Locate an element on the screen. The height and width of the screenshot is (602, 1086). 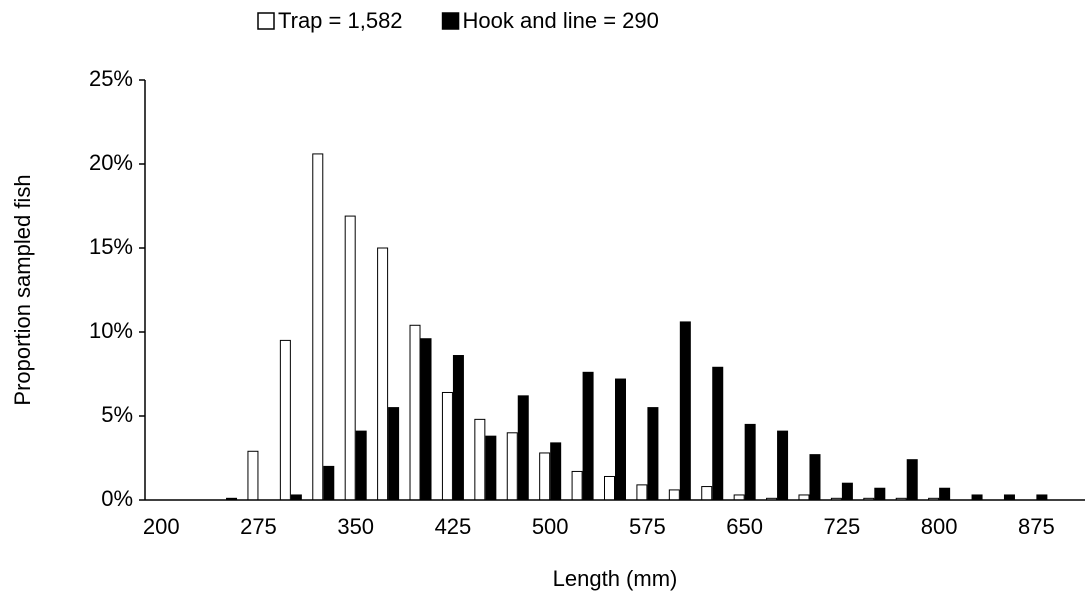
y-axis-label: Proportion sampled fish is located at coordinates (22, 289).